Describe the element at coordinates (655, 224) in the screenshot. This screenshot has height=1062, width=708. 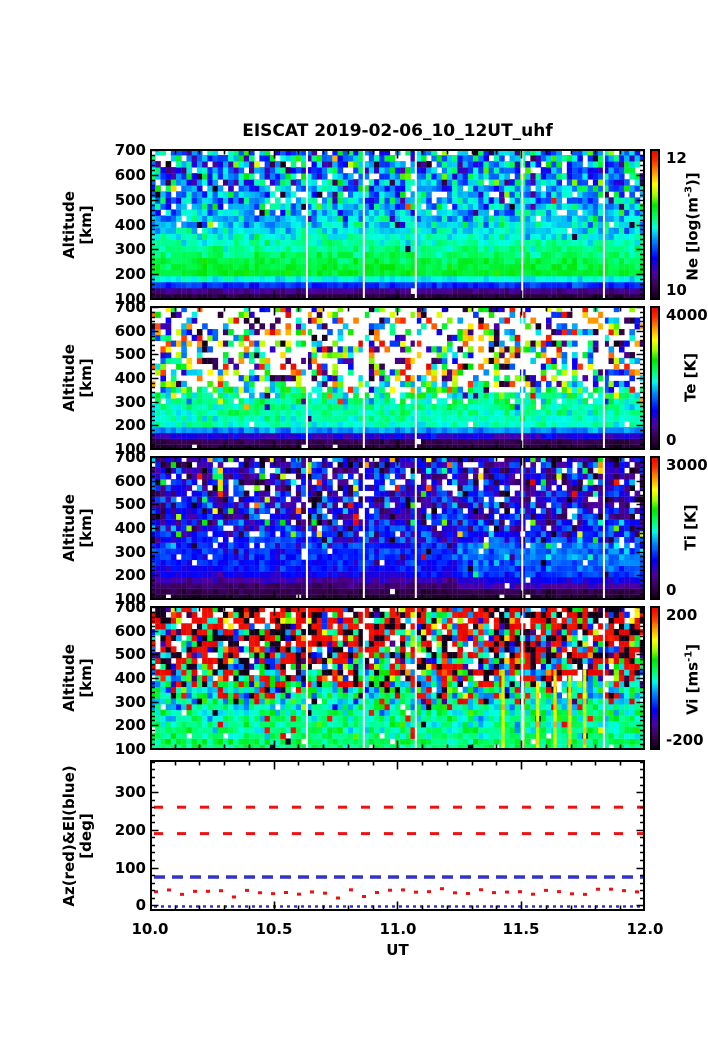
I see `colorbar-ne` at that location.